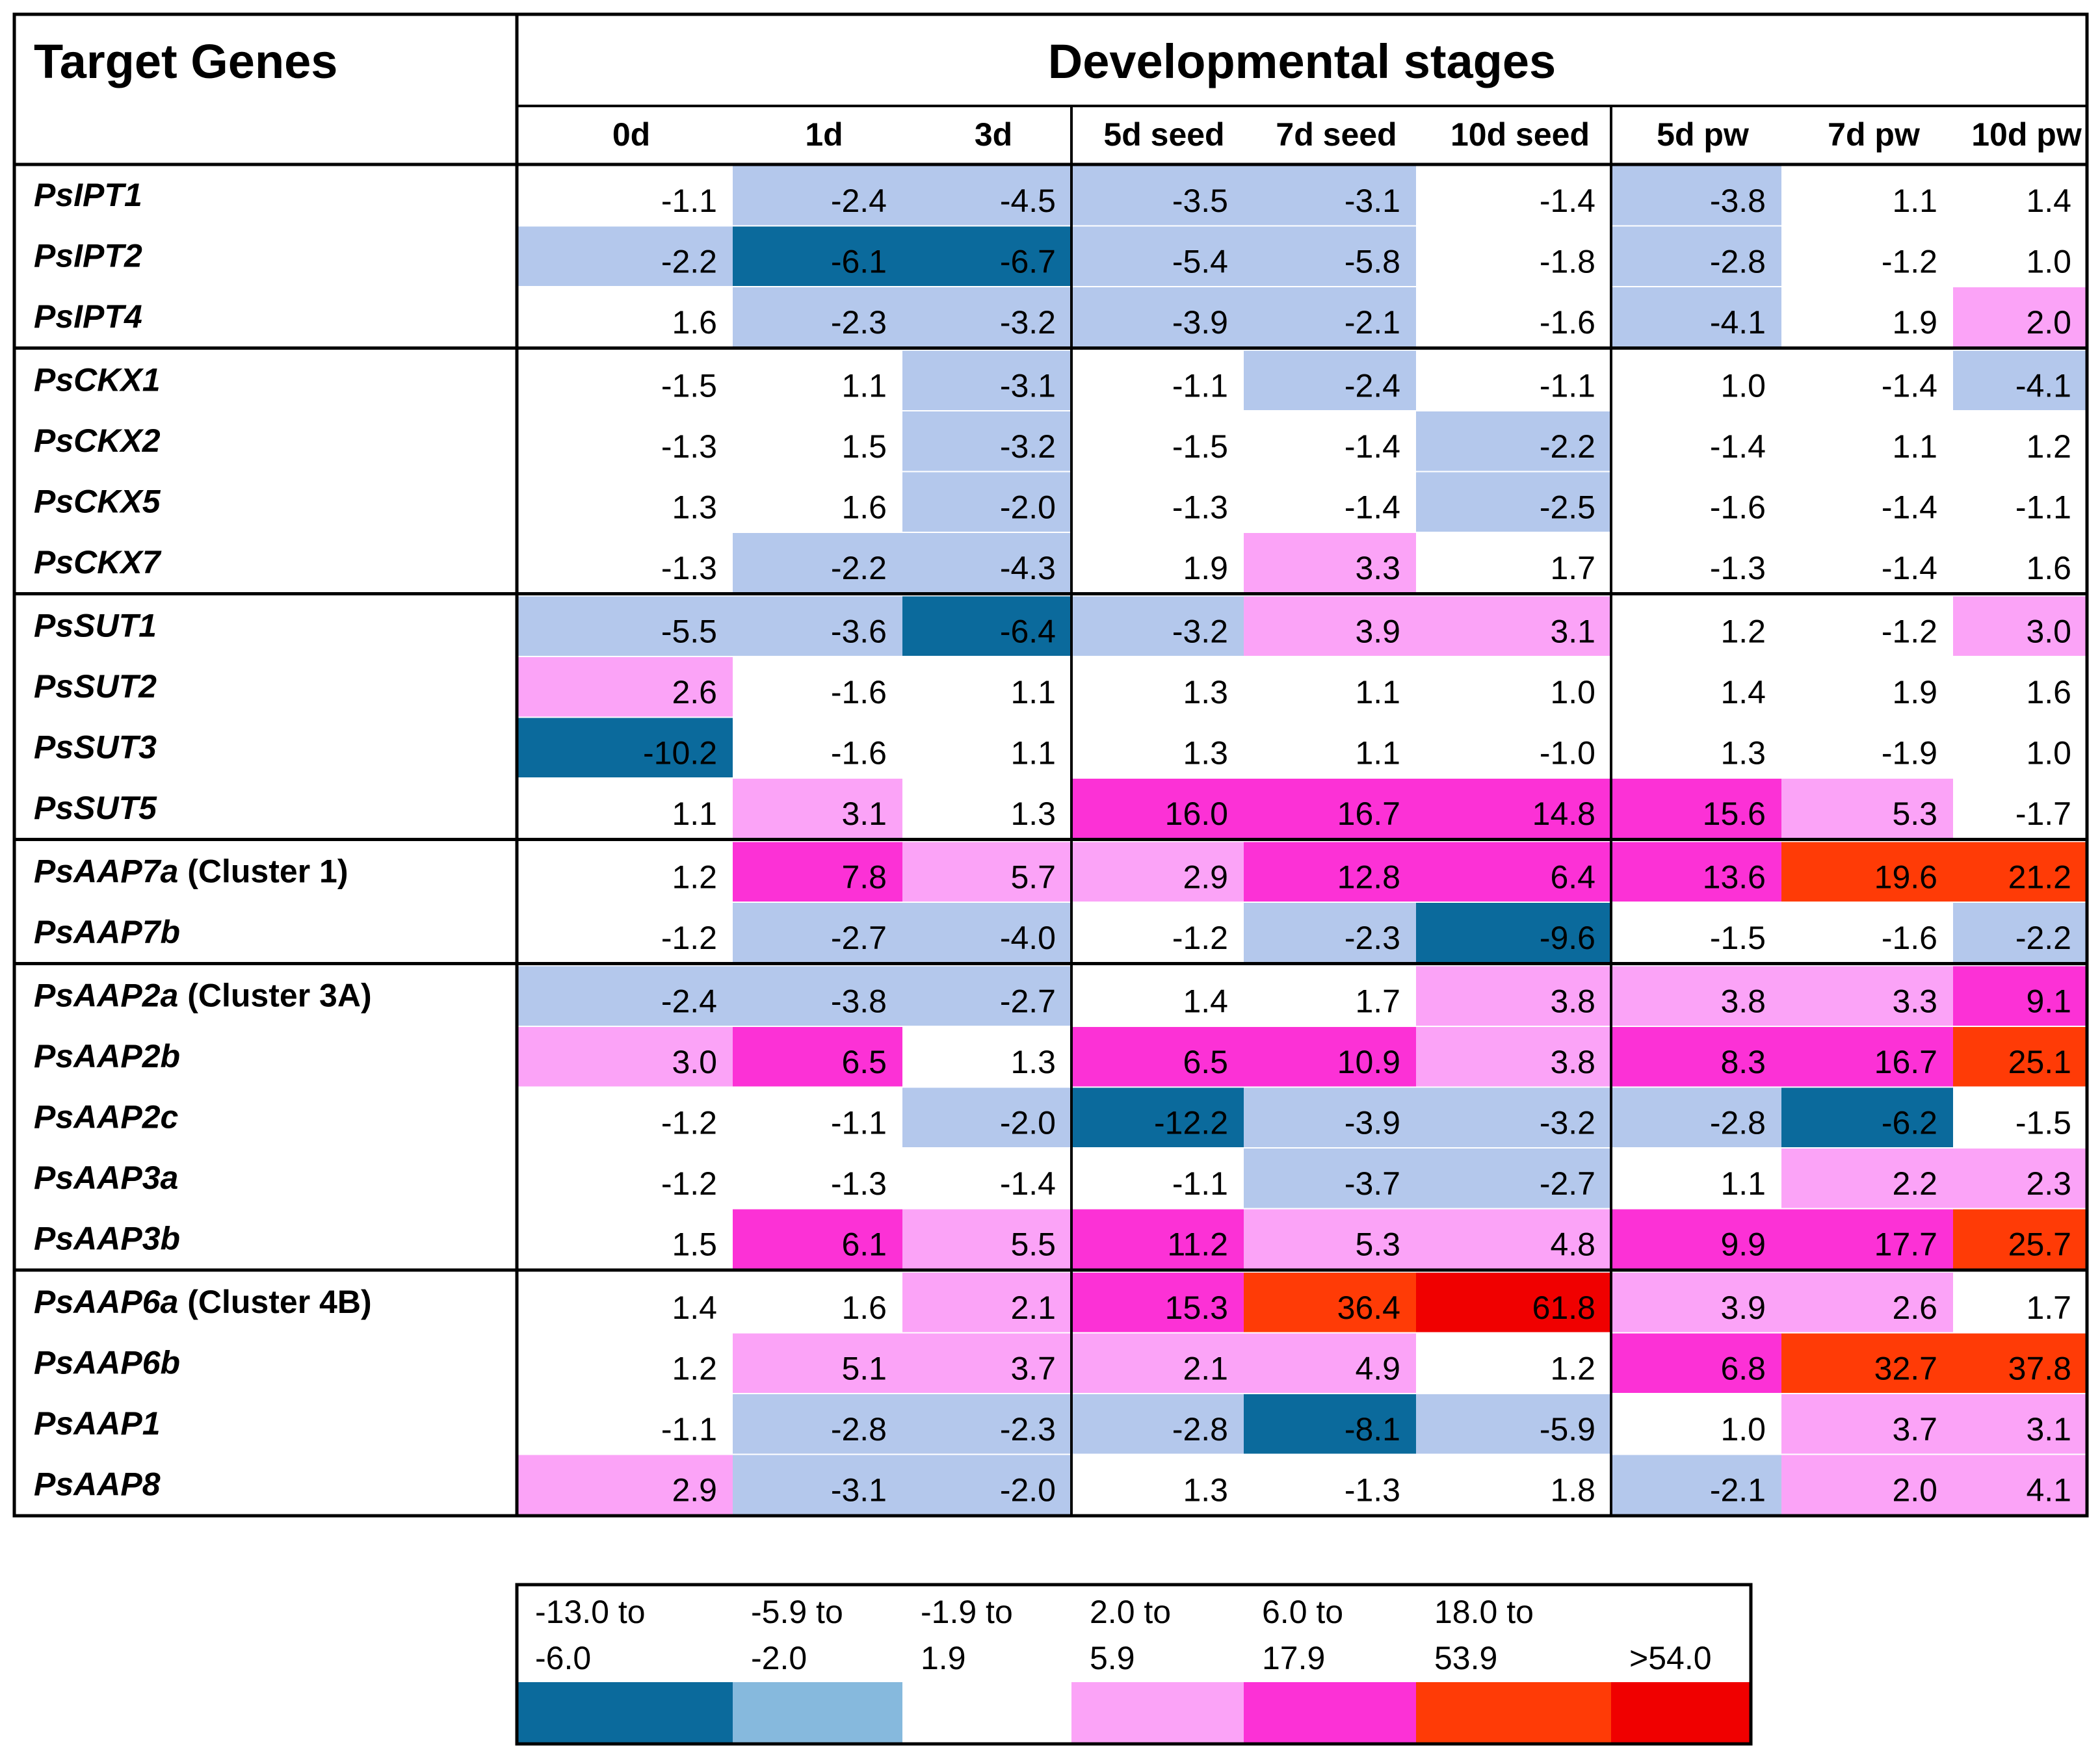 The height and width of the screenshot is (1753, 2100). I want to click on cell-value: -2.5, so click(1567, 507).